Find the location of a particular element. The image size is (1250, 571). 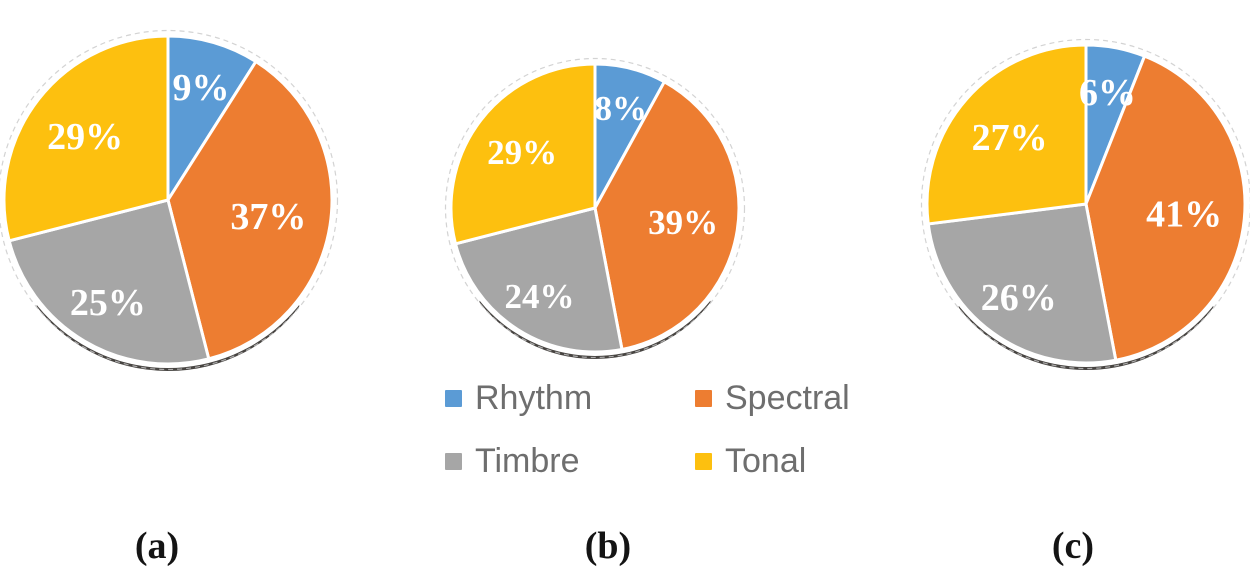

pie-c-label-timbre: 26% is located at coordinates (1019, 298).